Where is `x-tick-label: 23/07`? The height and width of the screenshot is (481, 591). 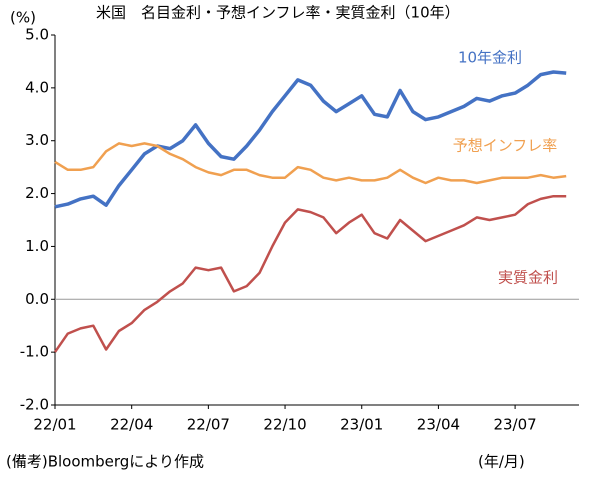 x-tick-label: 23/07 is located at coordinates (514, 425).